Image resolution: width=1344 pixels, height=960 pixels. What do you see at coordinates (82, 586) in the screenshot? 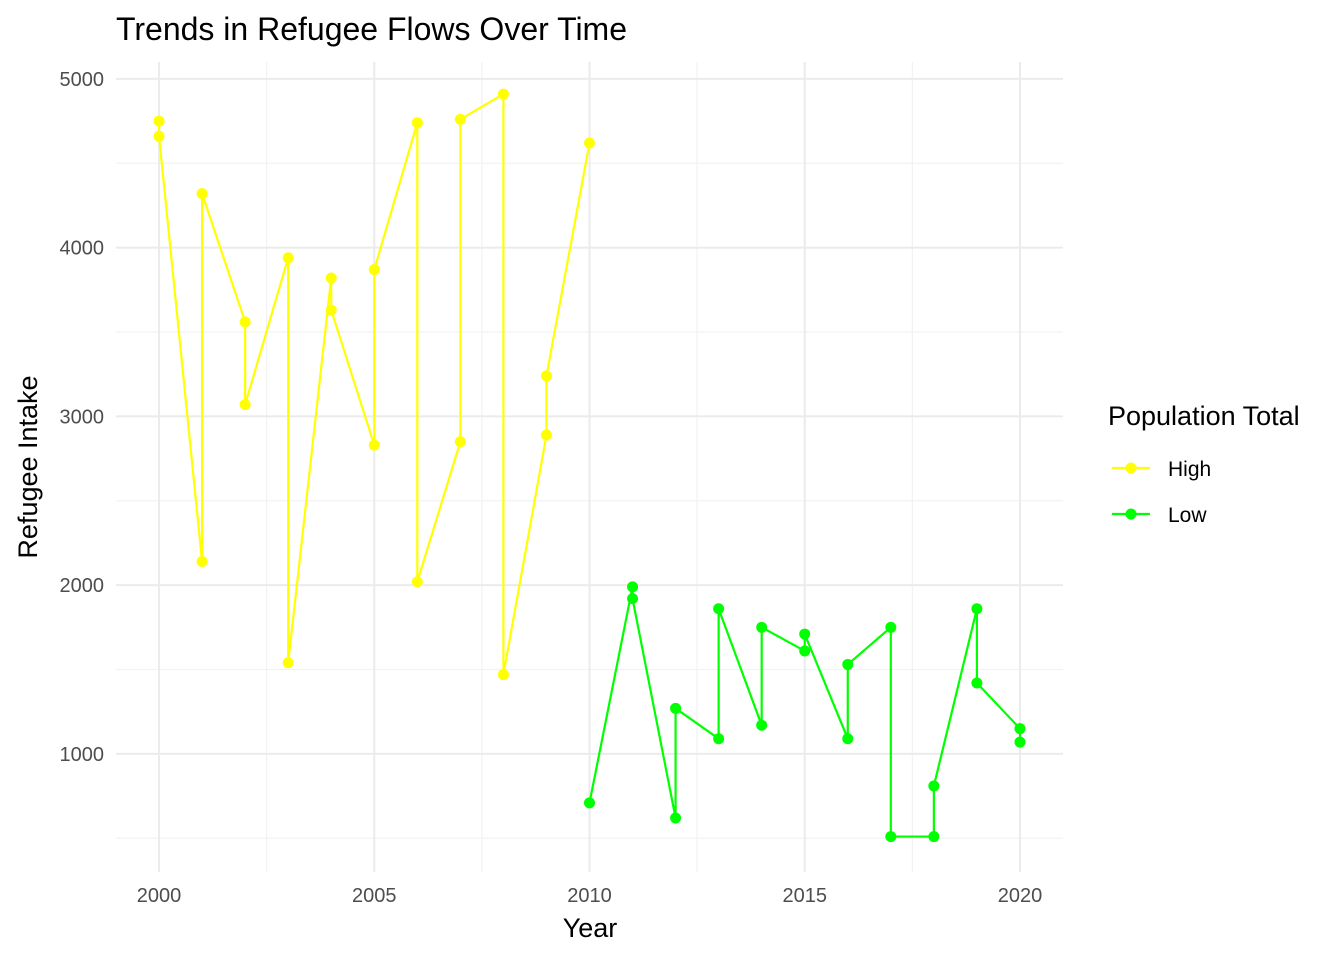
I see `y-tick-label: 2000` at bounding box center [82, 586].